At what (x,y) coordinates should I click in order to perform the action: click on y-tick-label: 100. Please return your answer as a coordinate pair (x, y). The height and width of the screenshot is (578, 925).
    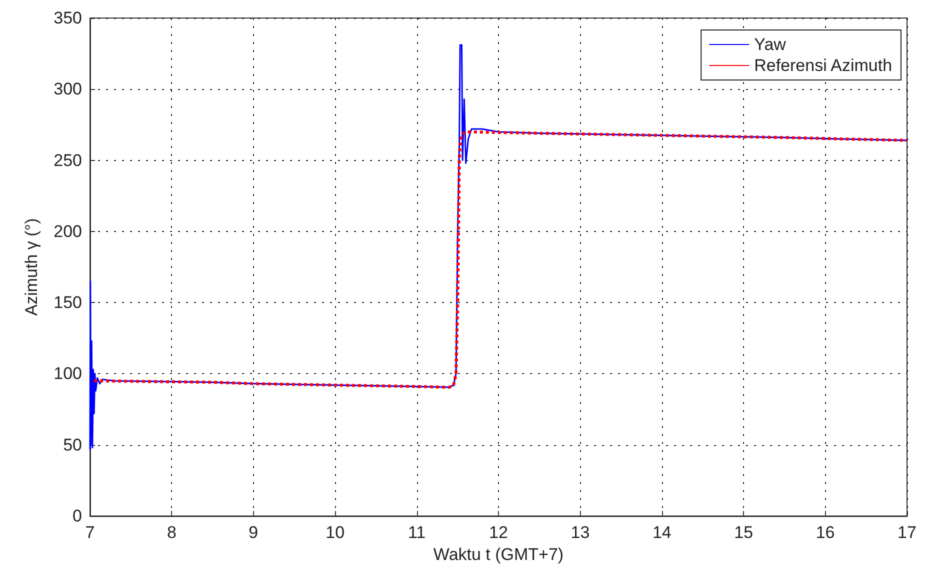
    Looking at the image, I should click on (68, 374).